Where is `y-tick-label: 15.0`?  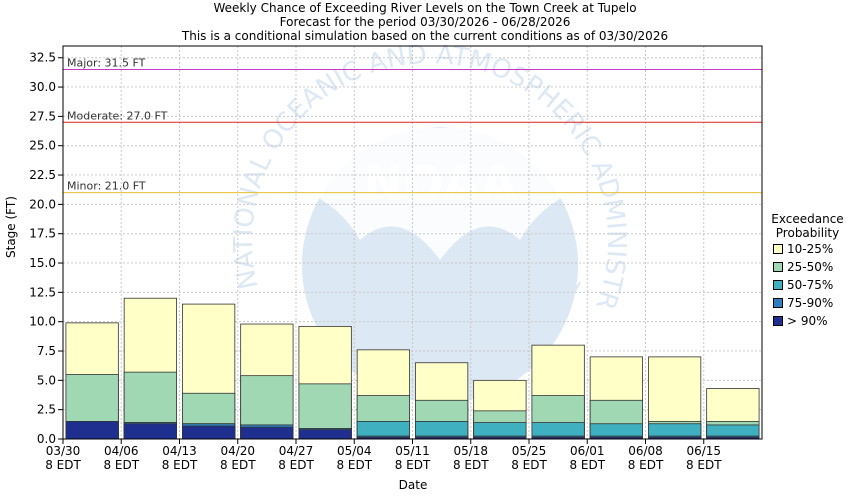 y-tick-label: 15.0 is located at coordinates (42, 263).